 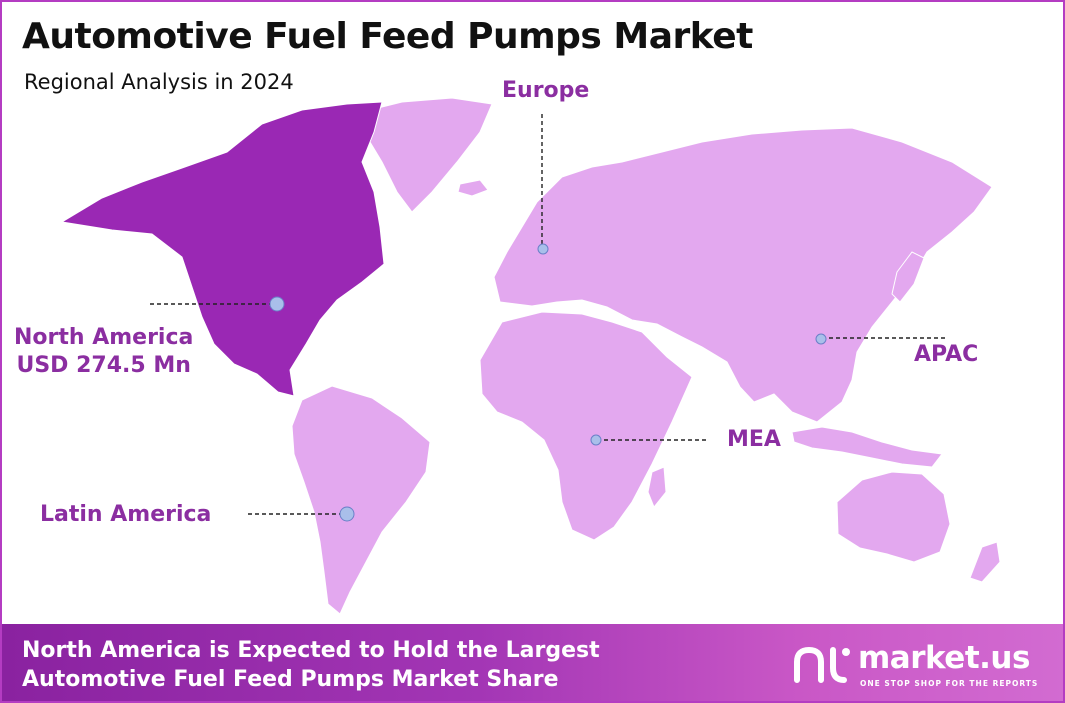 I want to click on brand-tagline: ONE STOP SHOP FOR THE REPORTS, so click(x=949, y=683).